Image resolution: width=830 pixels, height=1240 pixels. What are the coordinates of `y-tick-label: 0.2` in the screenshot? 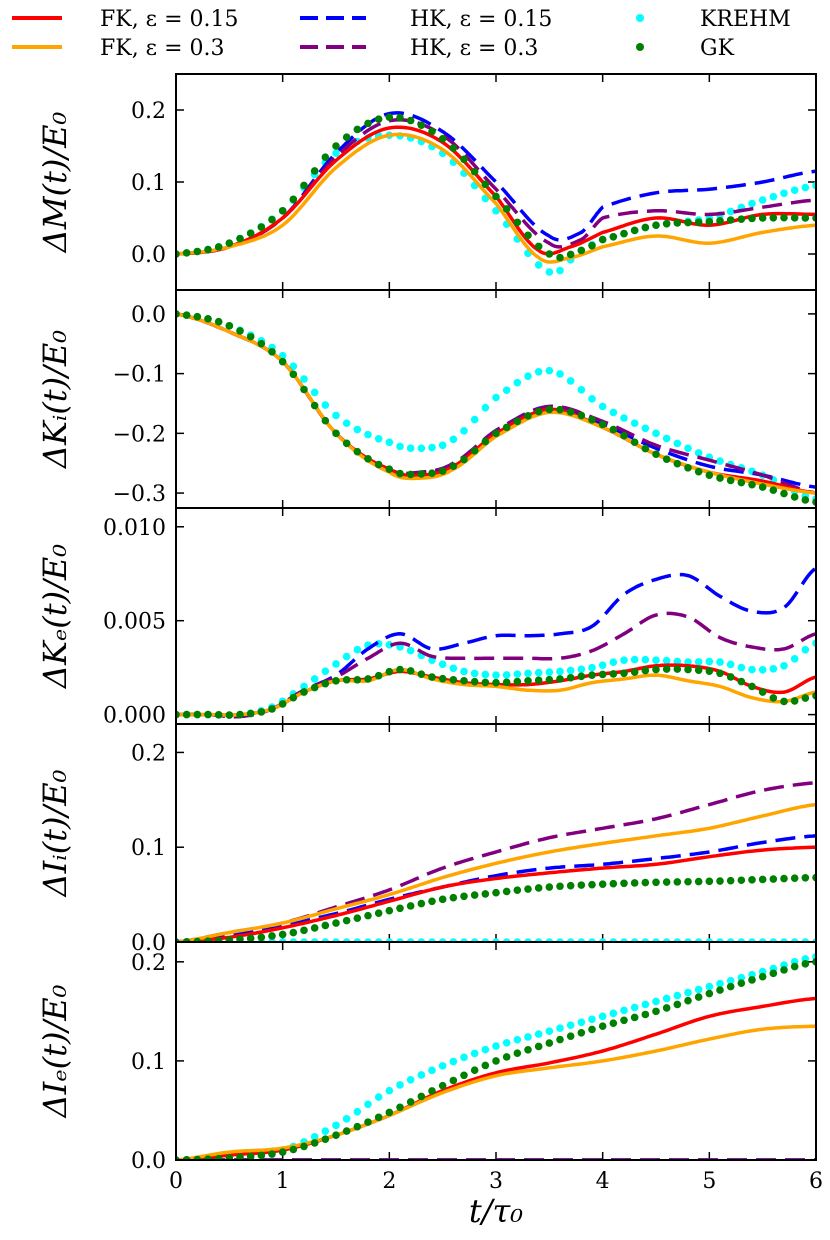 It's located at (148, 963).